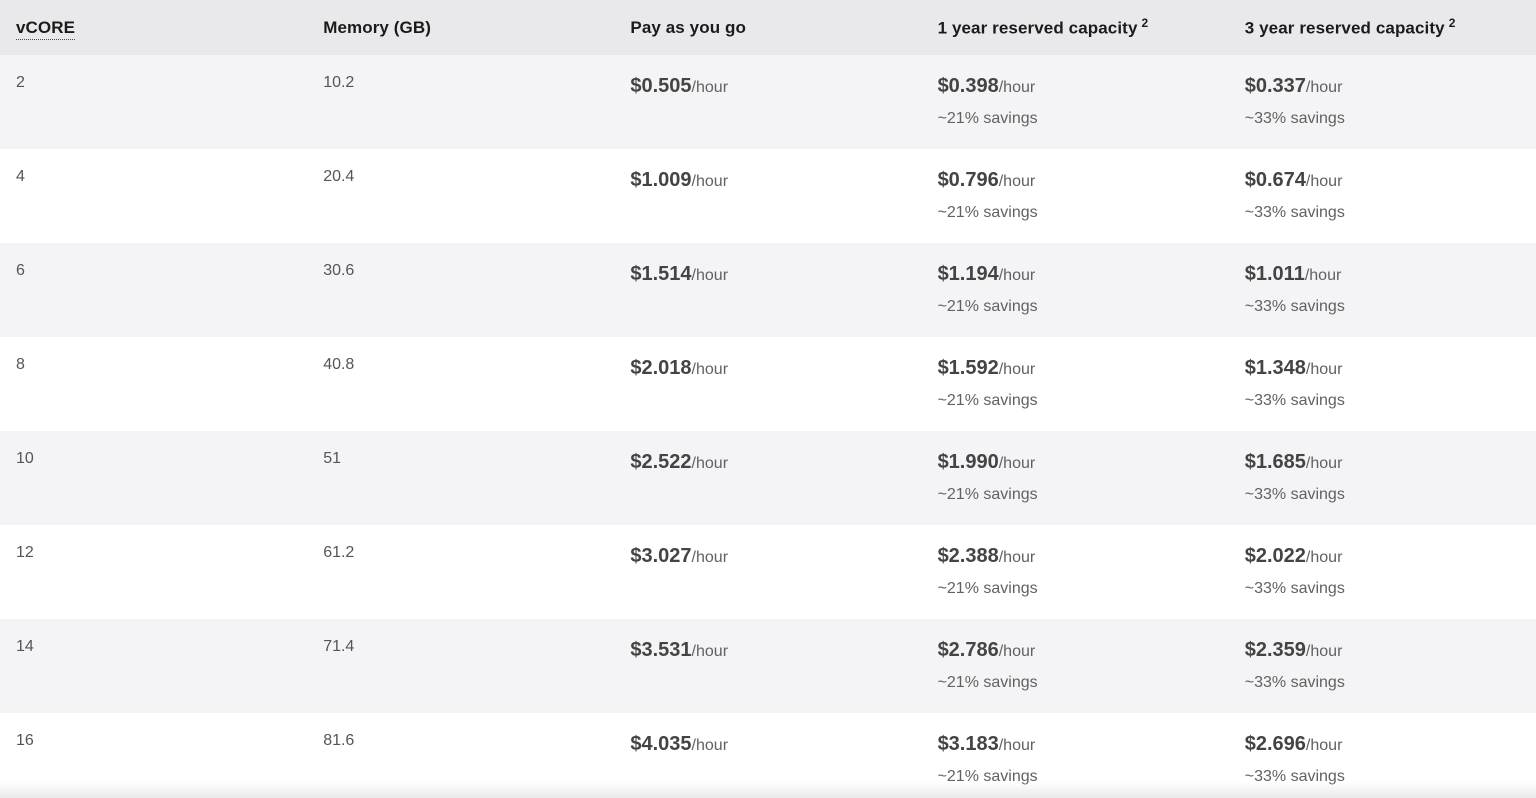  Describe the element at coordinates (20, 364) in the screenshot. I see `vcore-value: 8` at that location.